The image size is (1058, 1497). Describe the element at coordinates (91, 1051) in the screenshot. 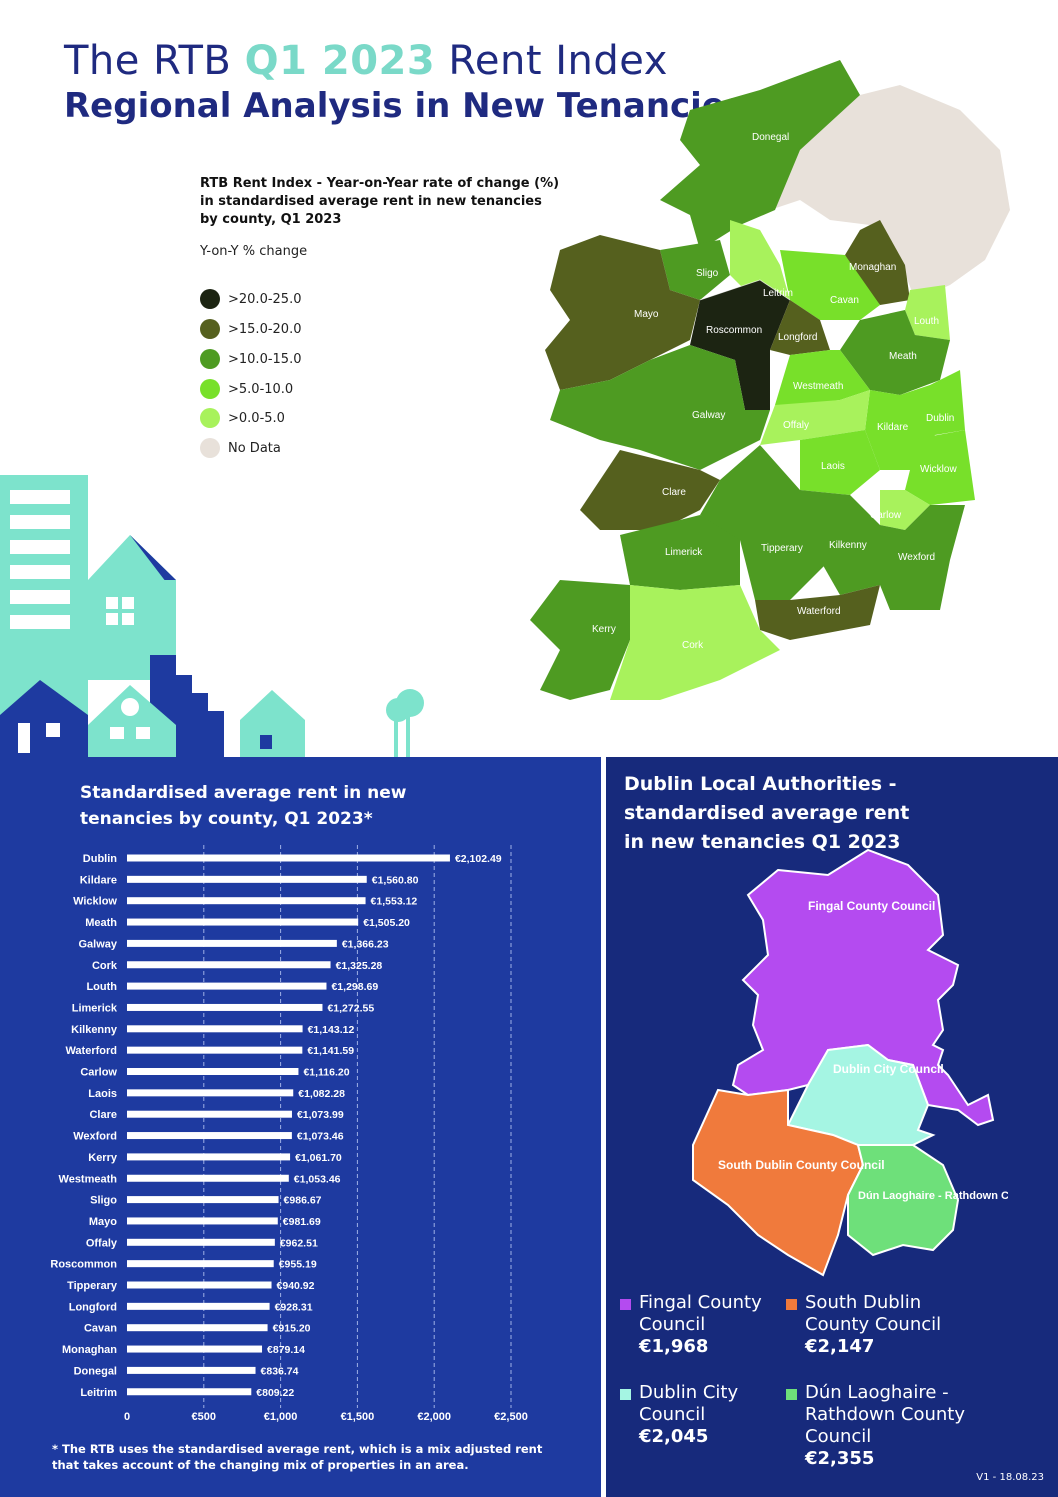

I see `category-label: Waterford` at that location.